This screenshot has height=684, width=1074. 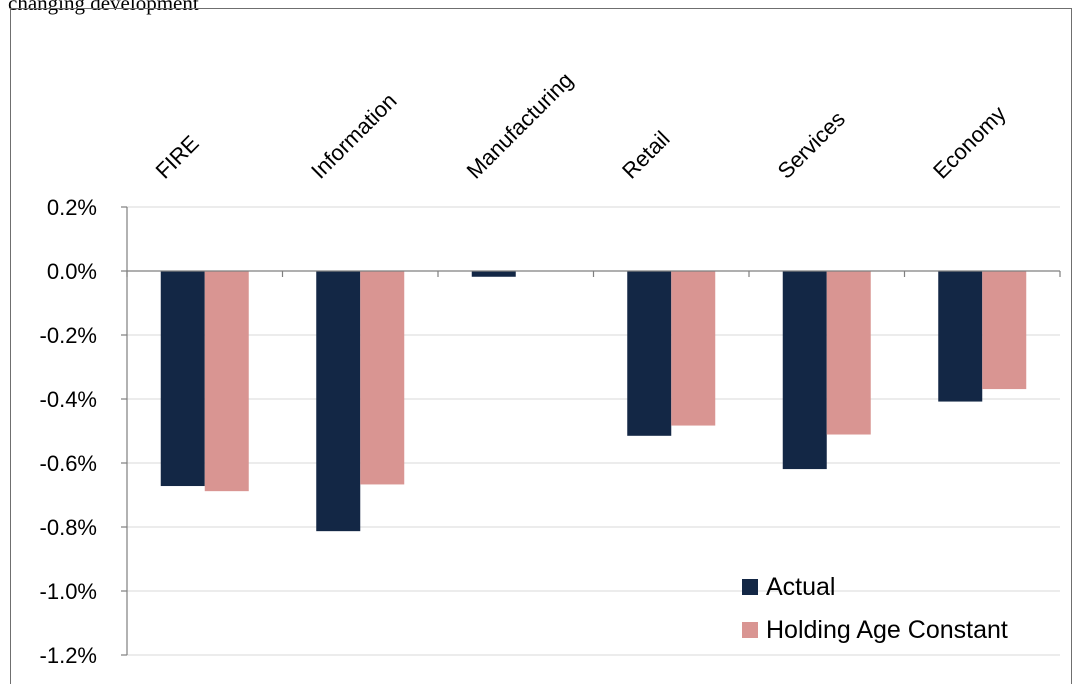 What do you see at coordinates (811, 144) in the screenshot?
I see `x-category-label: Services` at bounding box center [811, 144].